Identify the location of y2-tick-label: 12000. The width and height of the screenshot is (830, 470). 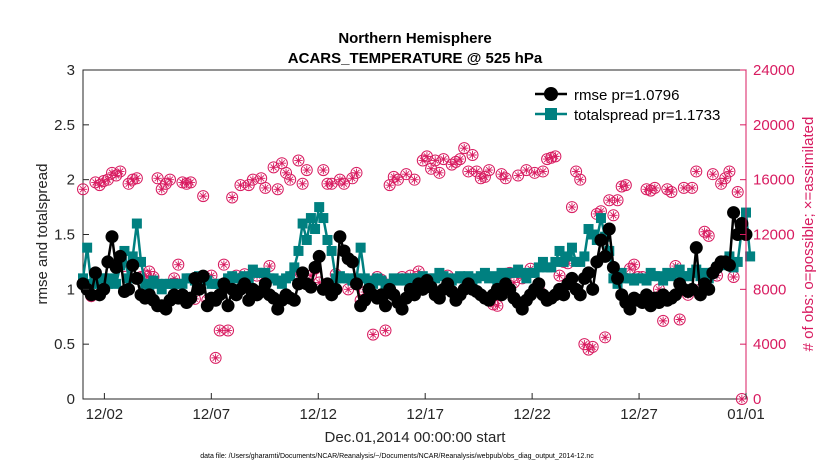
(774, 235).